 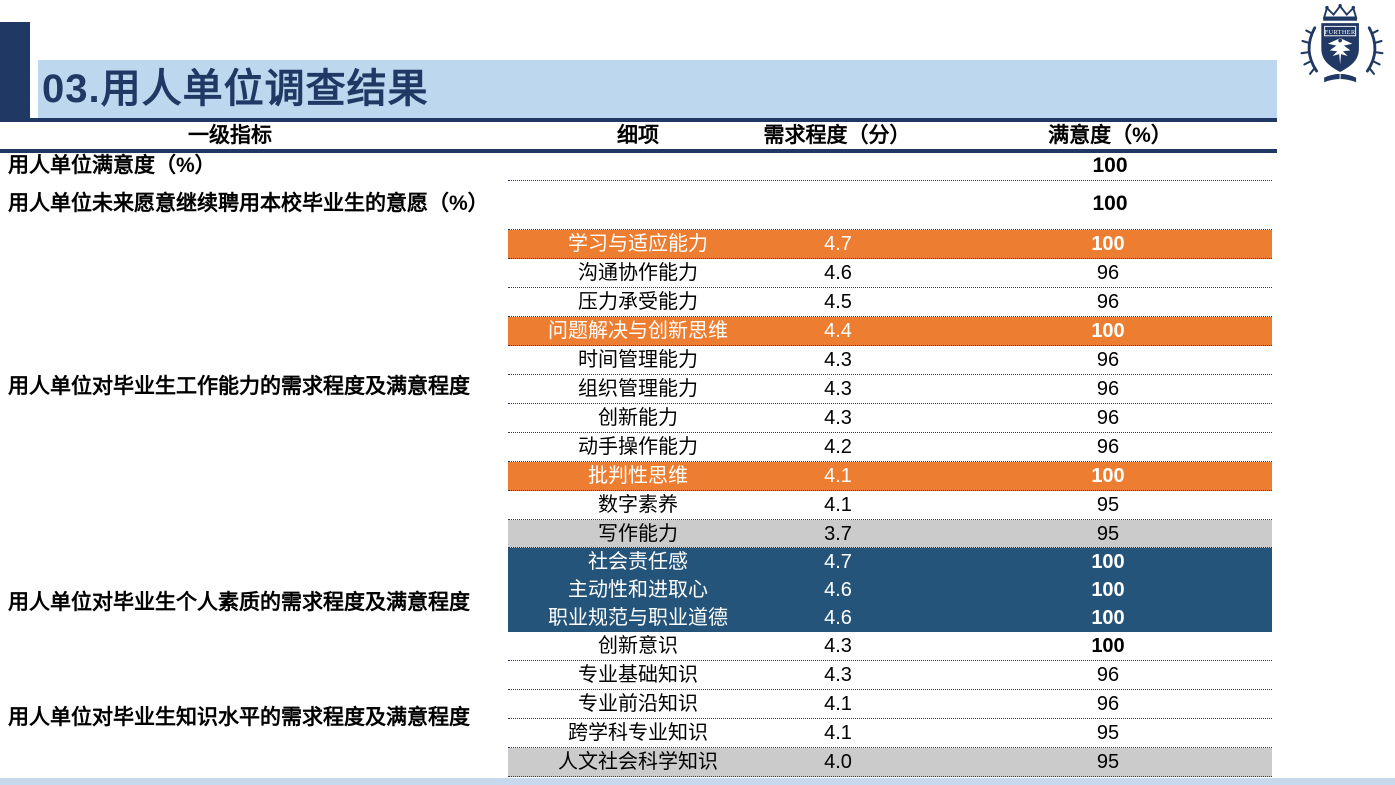 What do you see at coordinates (638, 562) in the screenshot?
I see `detail-item-label: 社会责任感` at bounding box center [638, 562].